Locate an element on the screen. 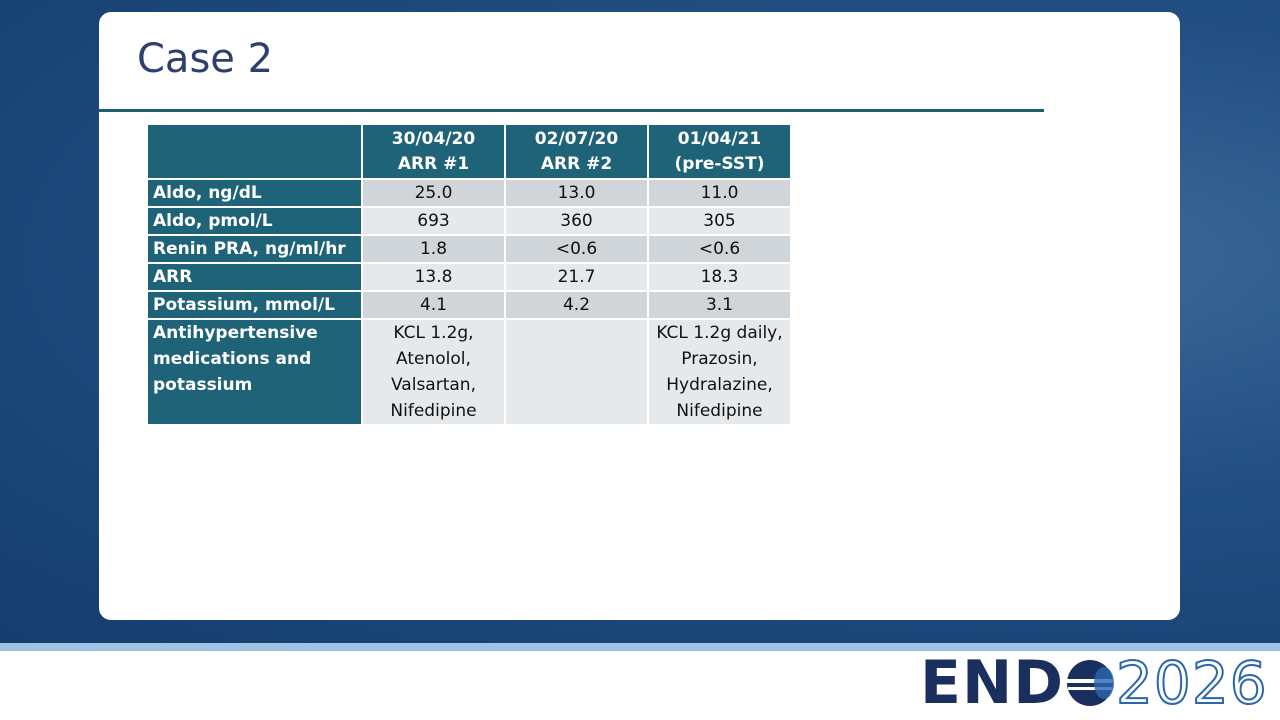 The width and height of the screenshot is (1280, 720). cell-line: 693 is located at coordinates (433, 221).